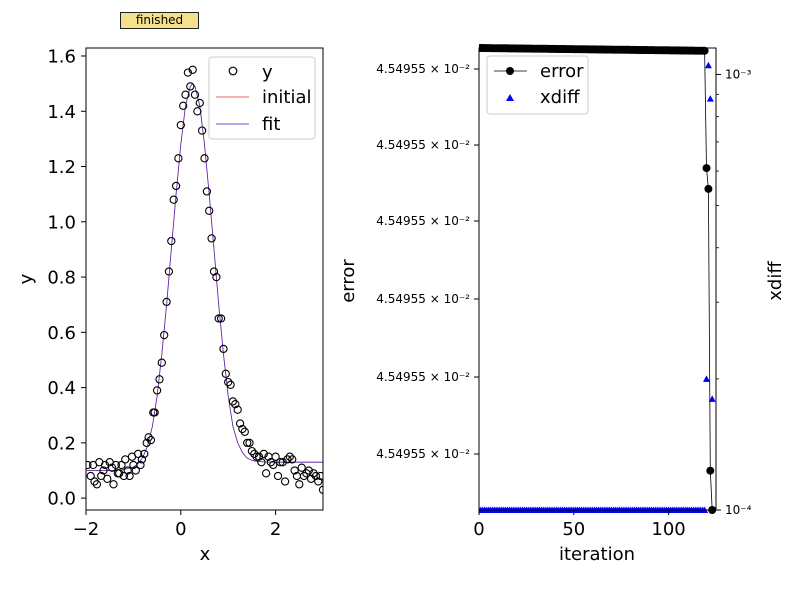 The width and height of the screenshot is (800, 600). I want to click on left-xlabel: x, so click(205, 554).